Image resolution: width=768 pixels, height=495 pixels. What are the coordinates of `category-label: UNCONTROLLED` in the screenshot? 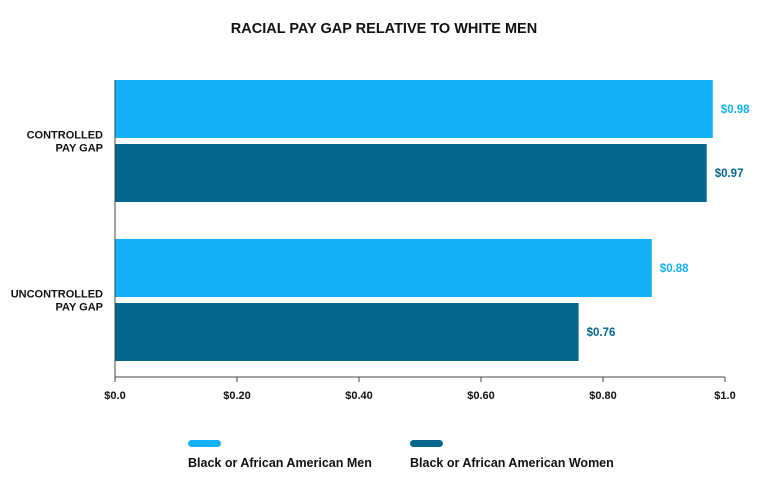 It's located at (57, 295).